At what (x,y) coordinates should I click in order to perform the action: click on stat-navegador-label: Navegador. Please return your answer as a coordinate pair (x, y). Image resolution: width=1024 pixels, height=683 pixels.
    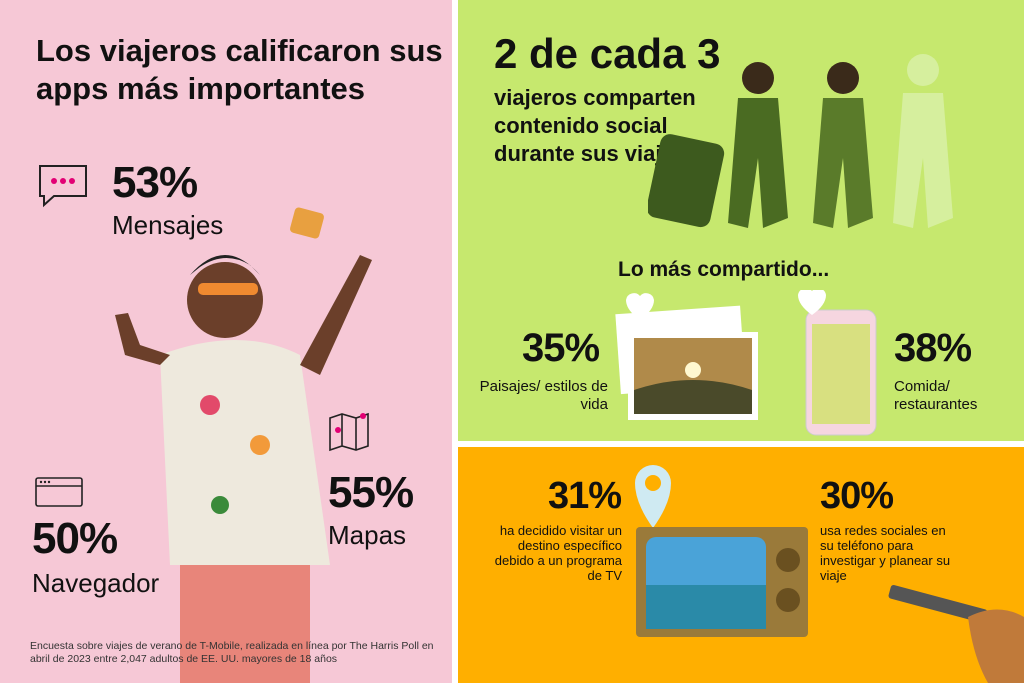
    Looking at the image, I should click on (96, 583).